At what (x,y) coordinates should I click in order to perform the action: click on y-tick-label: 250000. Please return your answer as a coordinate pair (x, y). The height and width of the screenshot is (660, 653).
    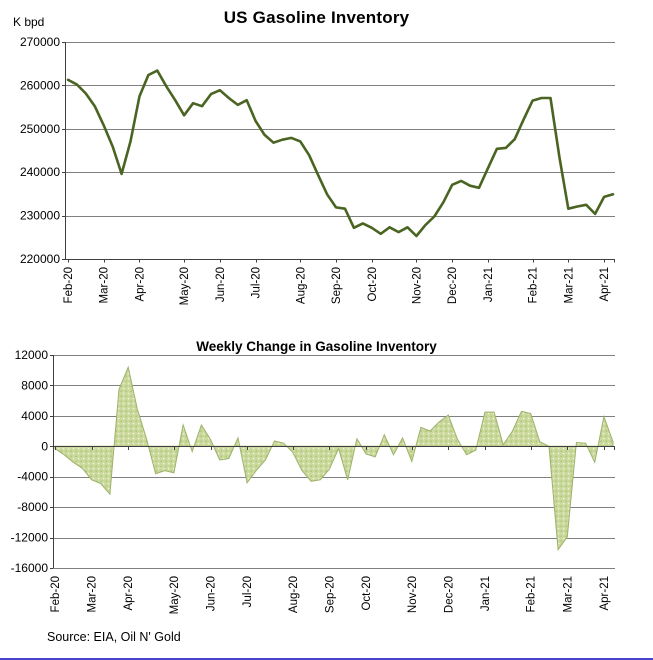
    Looking at the image, I should click on (40, 129).